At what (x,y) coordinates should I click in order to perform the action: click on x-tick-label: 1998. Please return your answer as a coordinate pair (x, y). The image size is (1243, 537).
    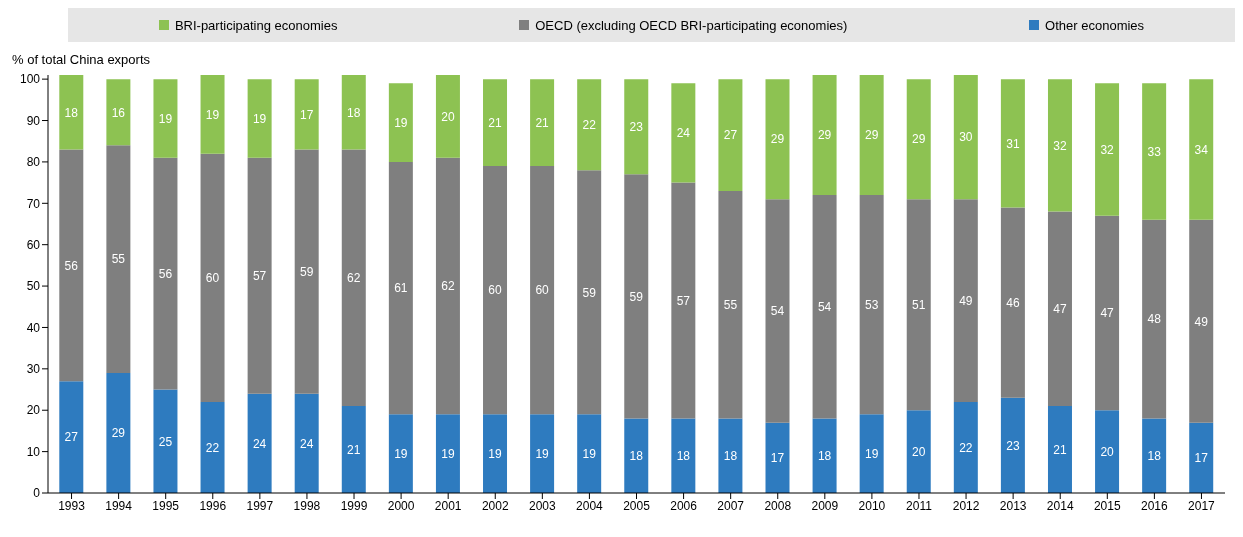
    Looking at the image, I should click on (307, 505).